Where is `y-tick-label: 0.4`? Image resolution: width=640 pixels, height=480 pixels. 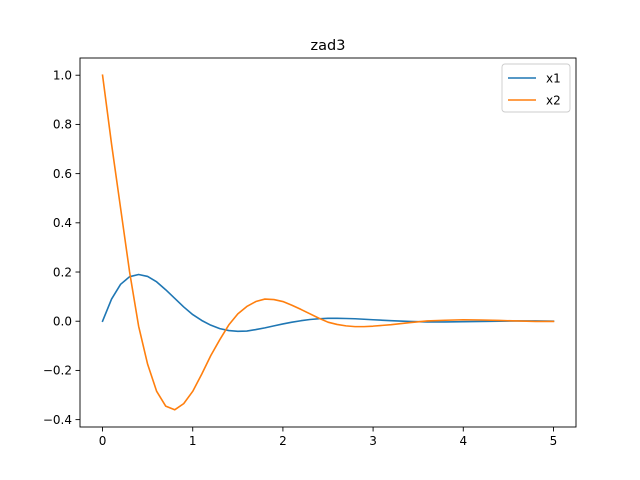
y-tick-label: 0.4 is located at coordinates (62, 223).